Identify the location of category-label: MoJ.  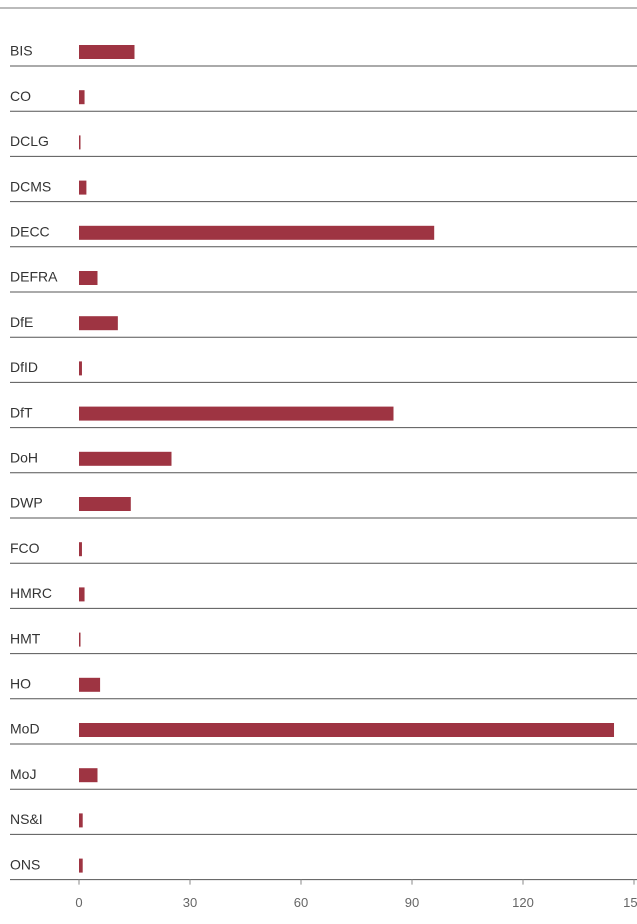
(23, 774).